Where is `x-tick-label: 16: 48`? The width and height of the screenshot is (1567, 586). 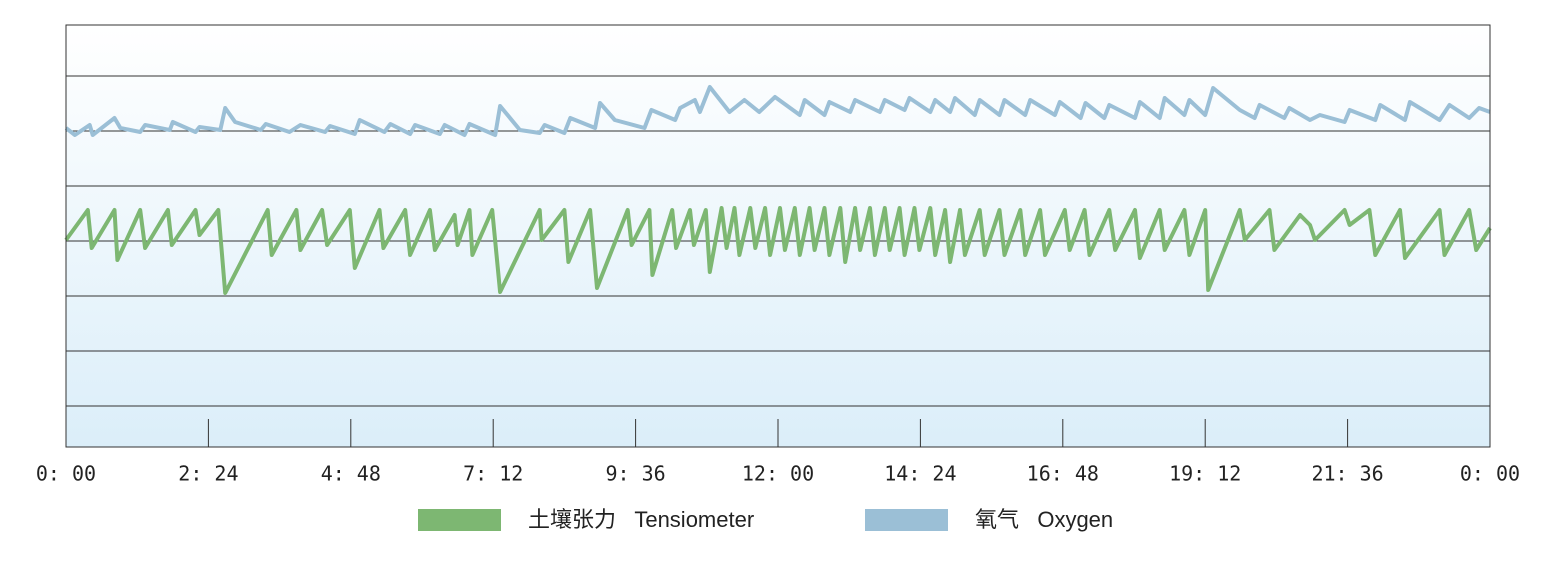 x-tick-label: 16: 48 is located at coordinates (1063, 474).